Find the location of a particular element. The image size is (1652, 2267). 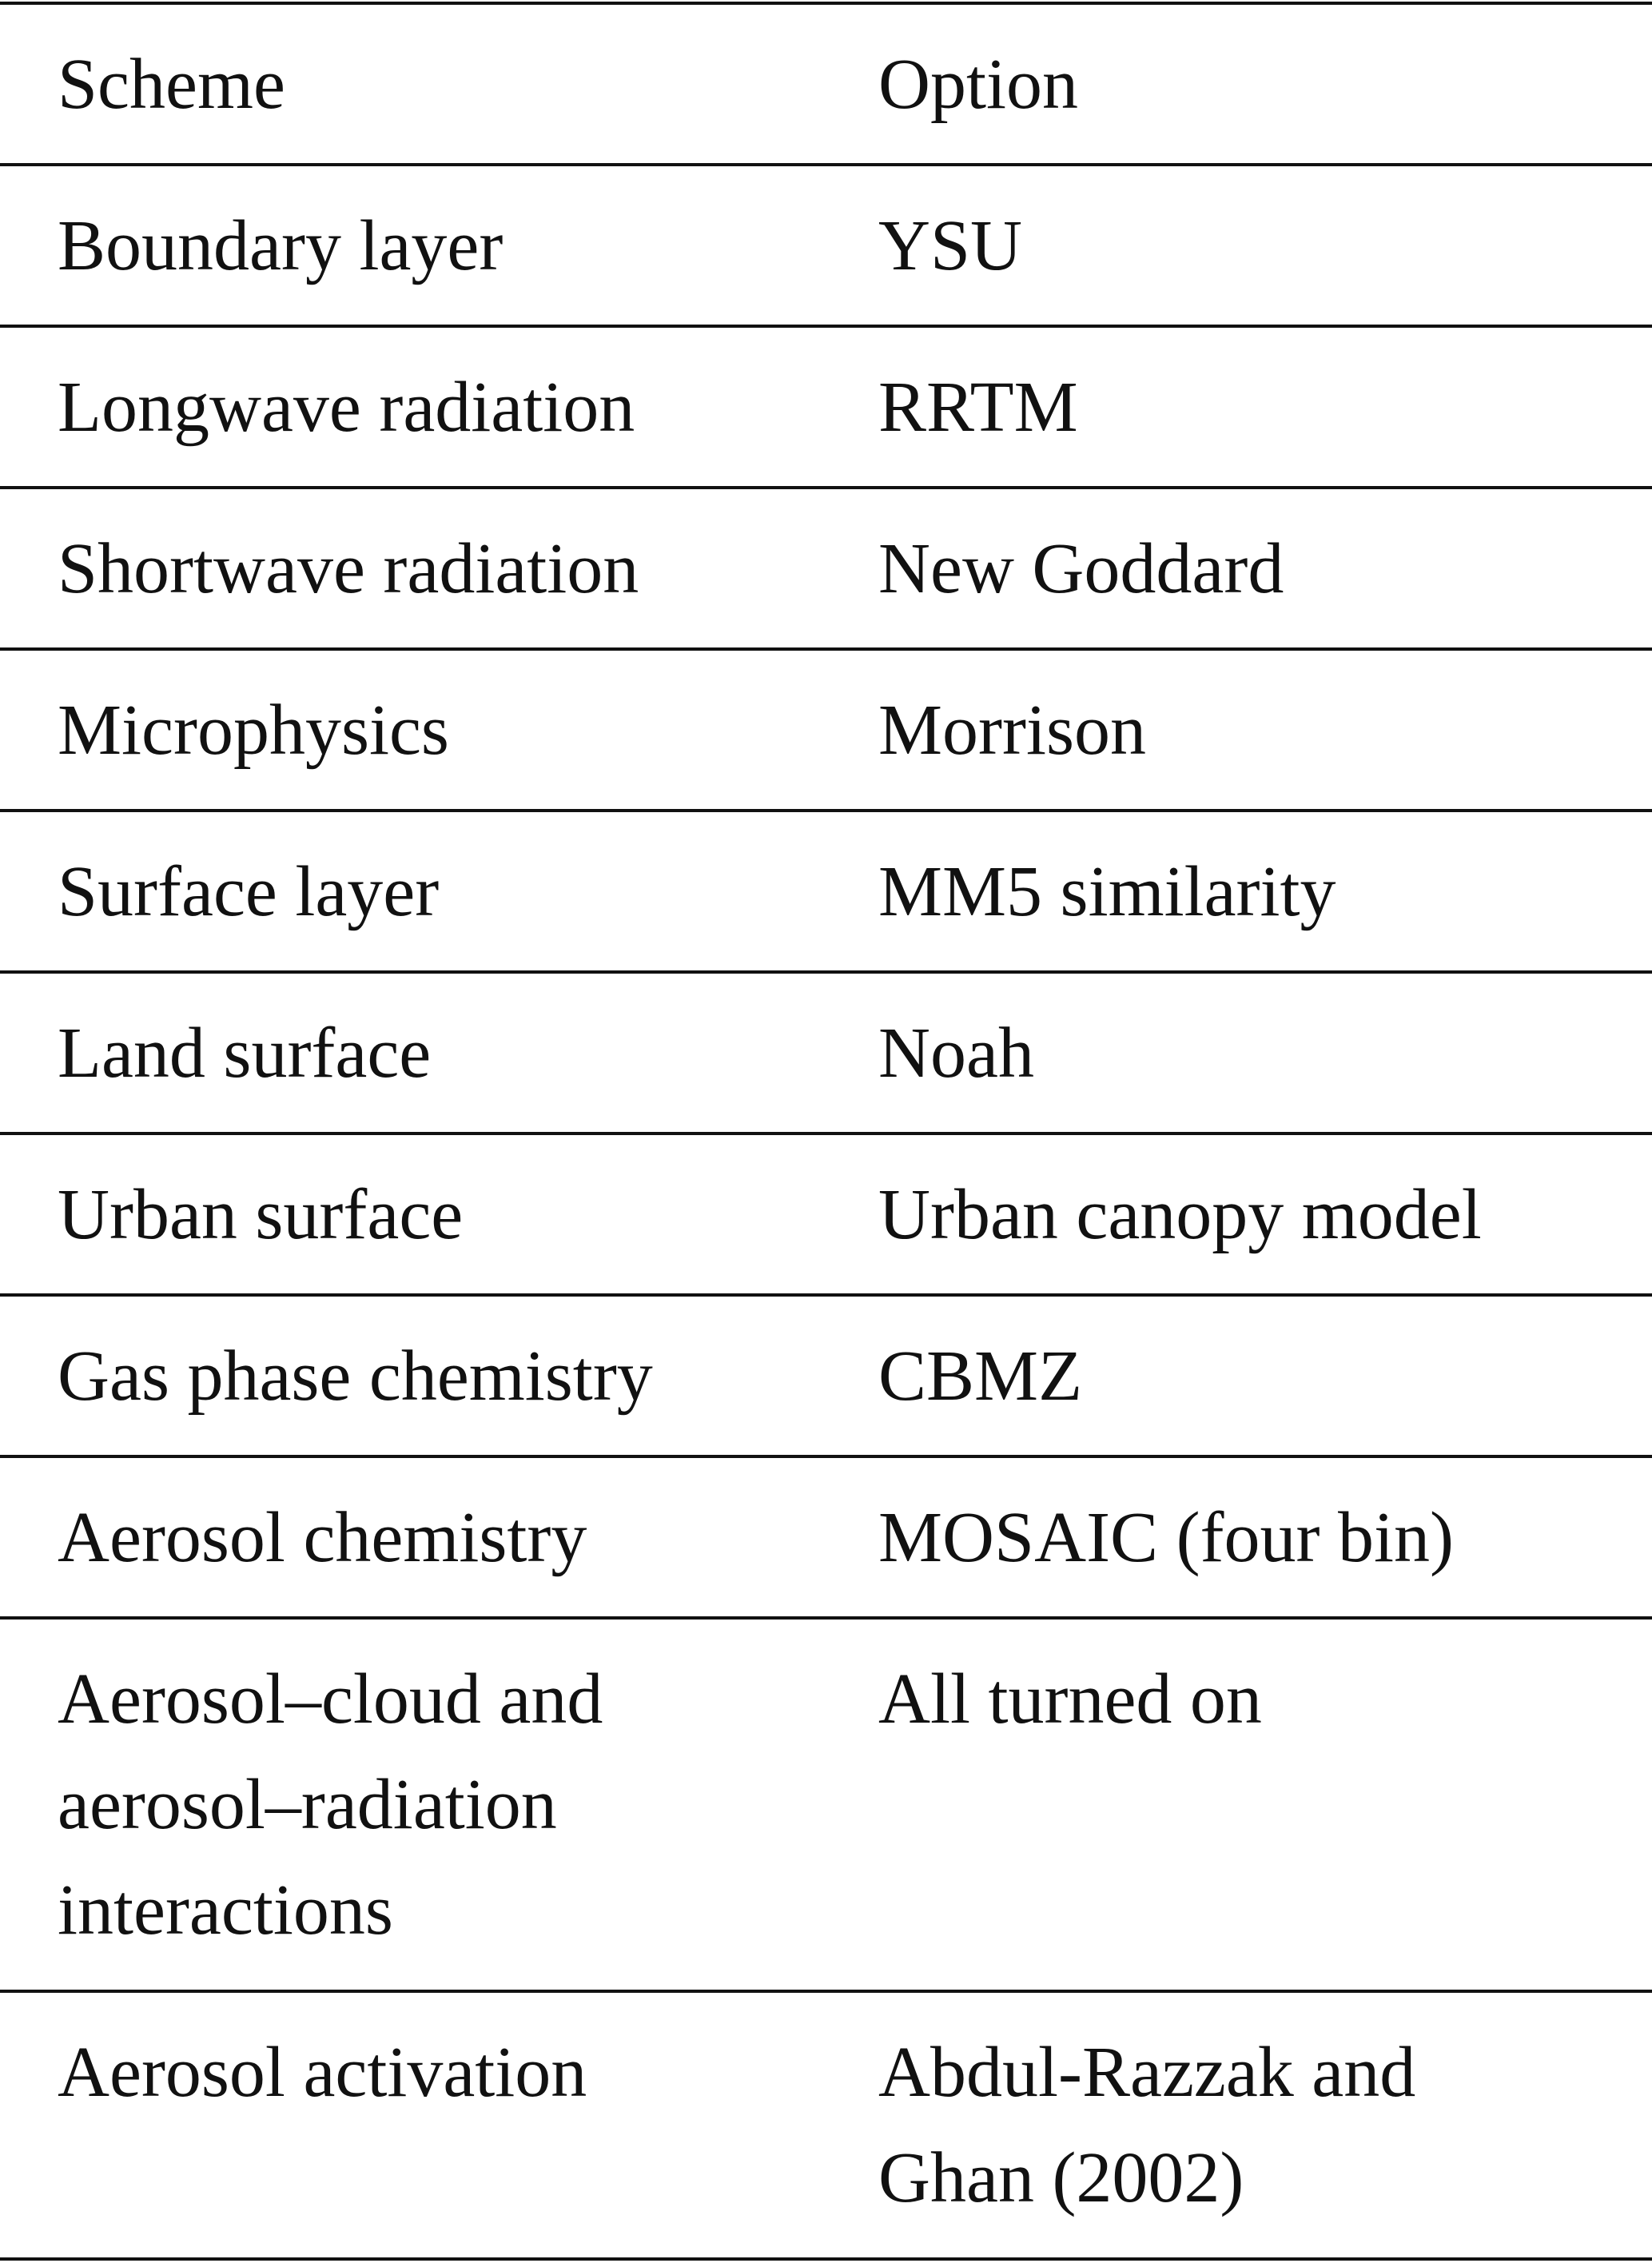

table-cell: CBMZ is located at coordinates (980, 1376).